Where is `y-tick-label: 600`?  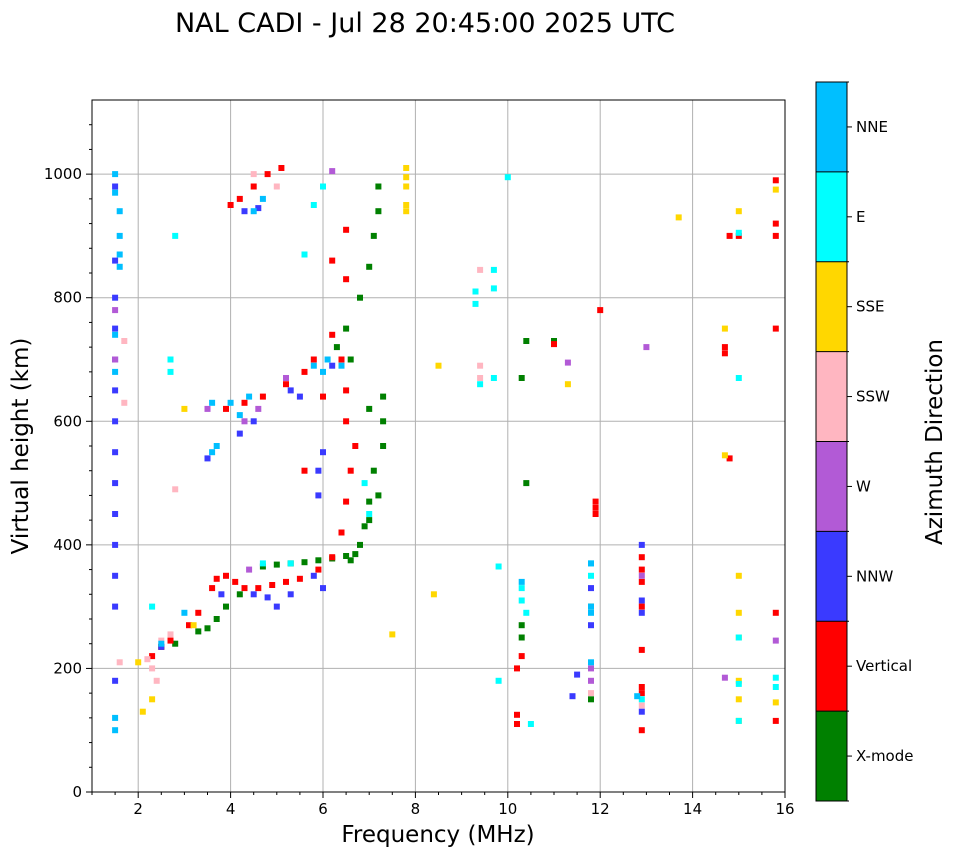 y-tick-label: 600 is located at coordinates (67, 421).